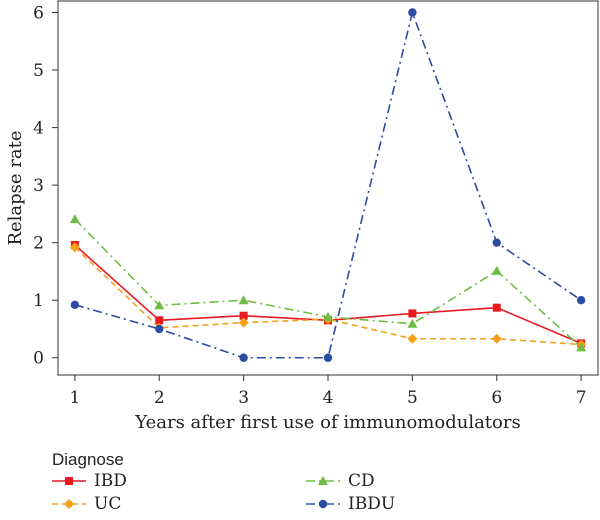  I want to click on legend: Diagnose IBD UC CD IBDU, so click(223, 482).